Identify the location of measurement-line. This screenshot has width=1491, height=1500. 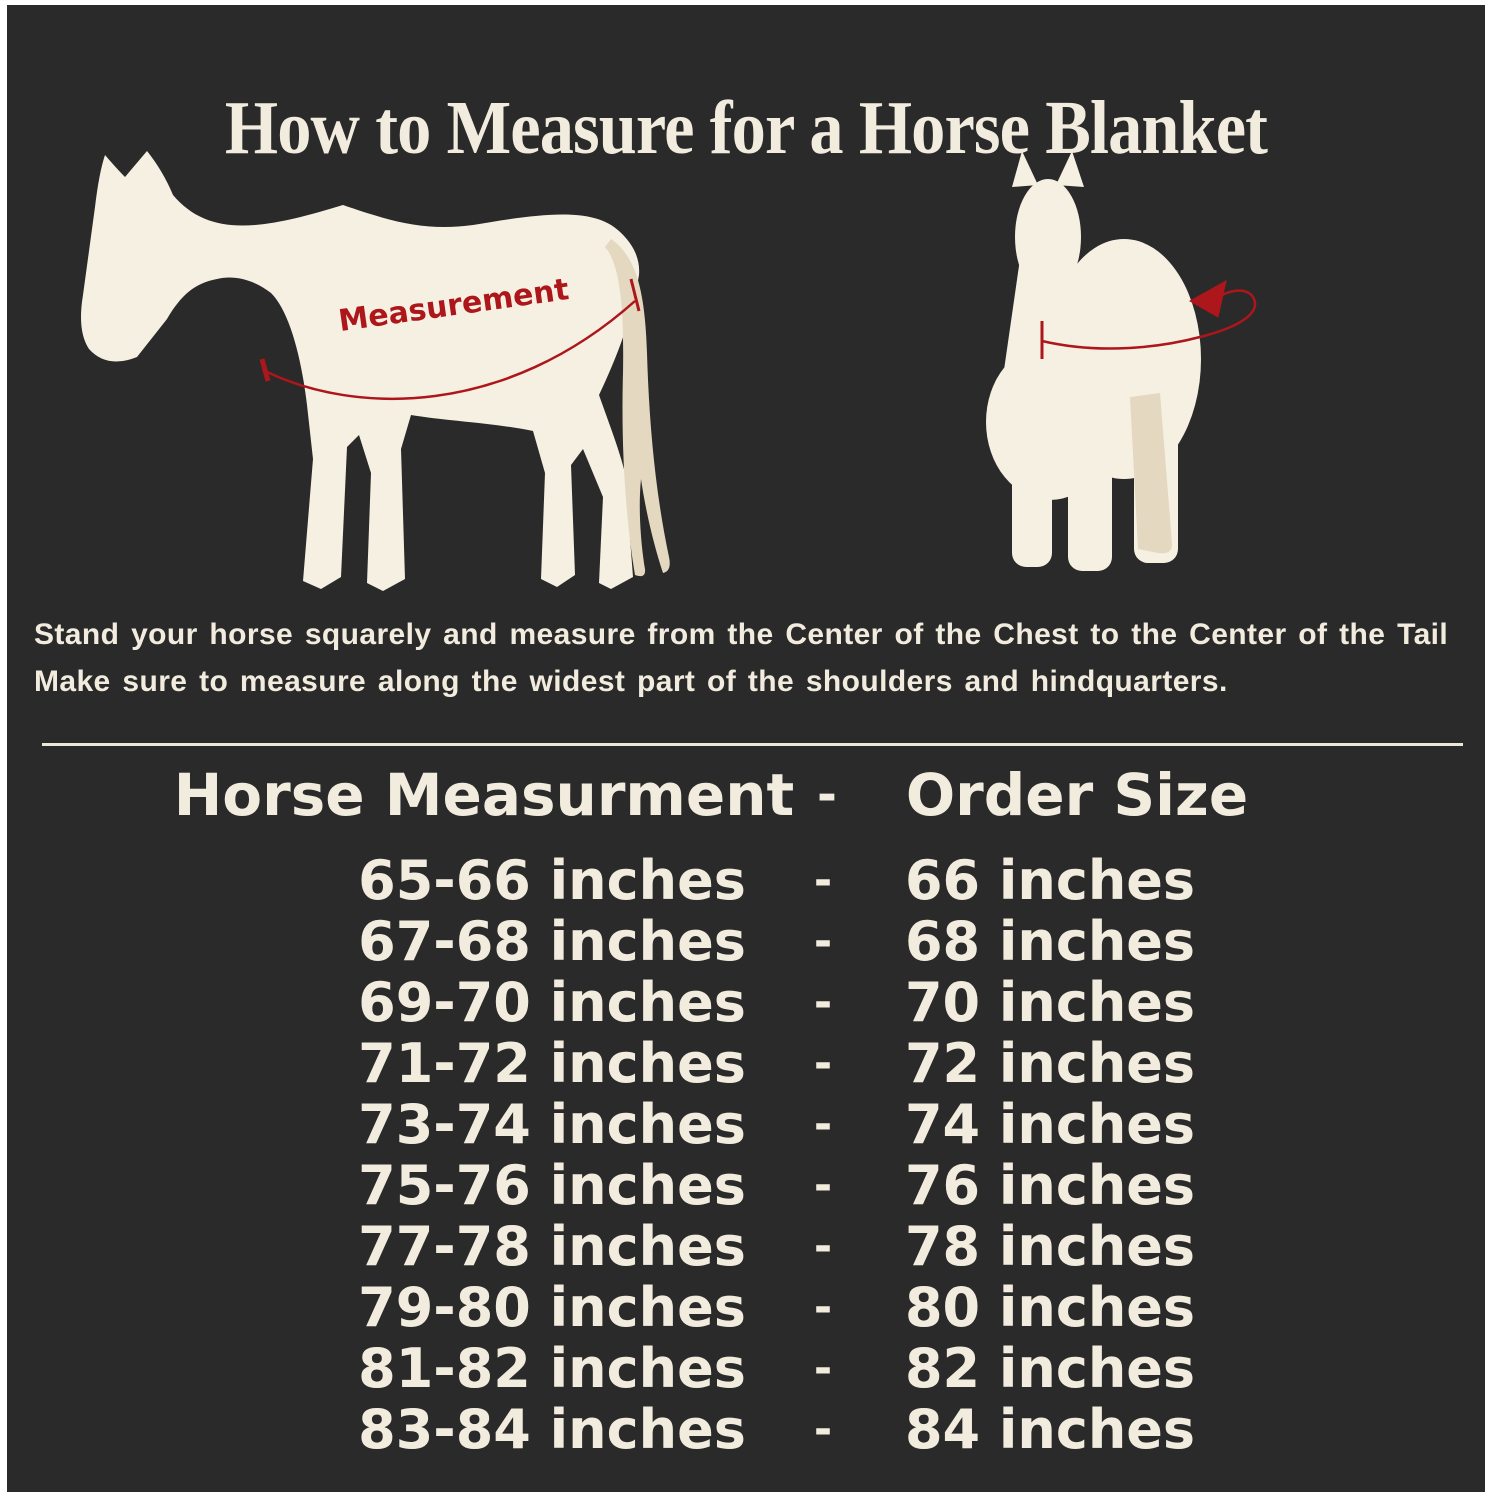
(450, 350).